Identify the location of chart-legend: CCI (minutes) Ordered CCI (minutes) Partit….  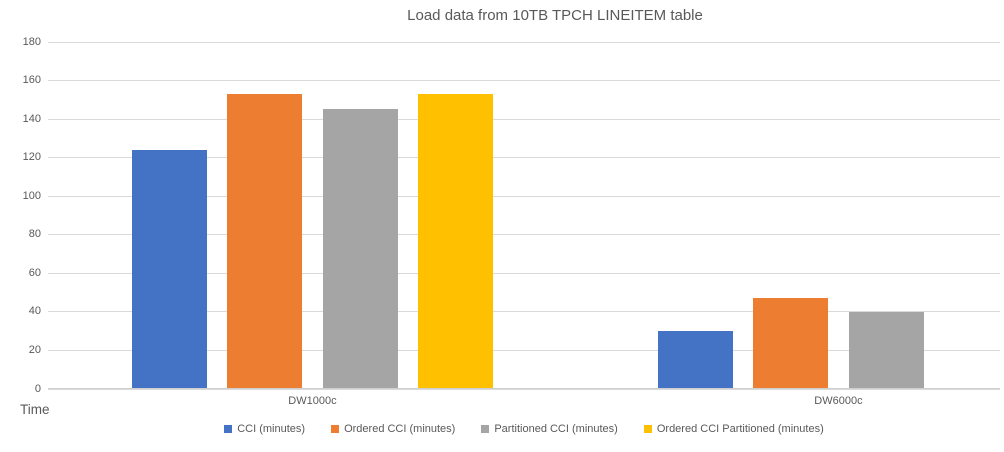
(524, 429).